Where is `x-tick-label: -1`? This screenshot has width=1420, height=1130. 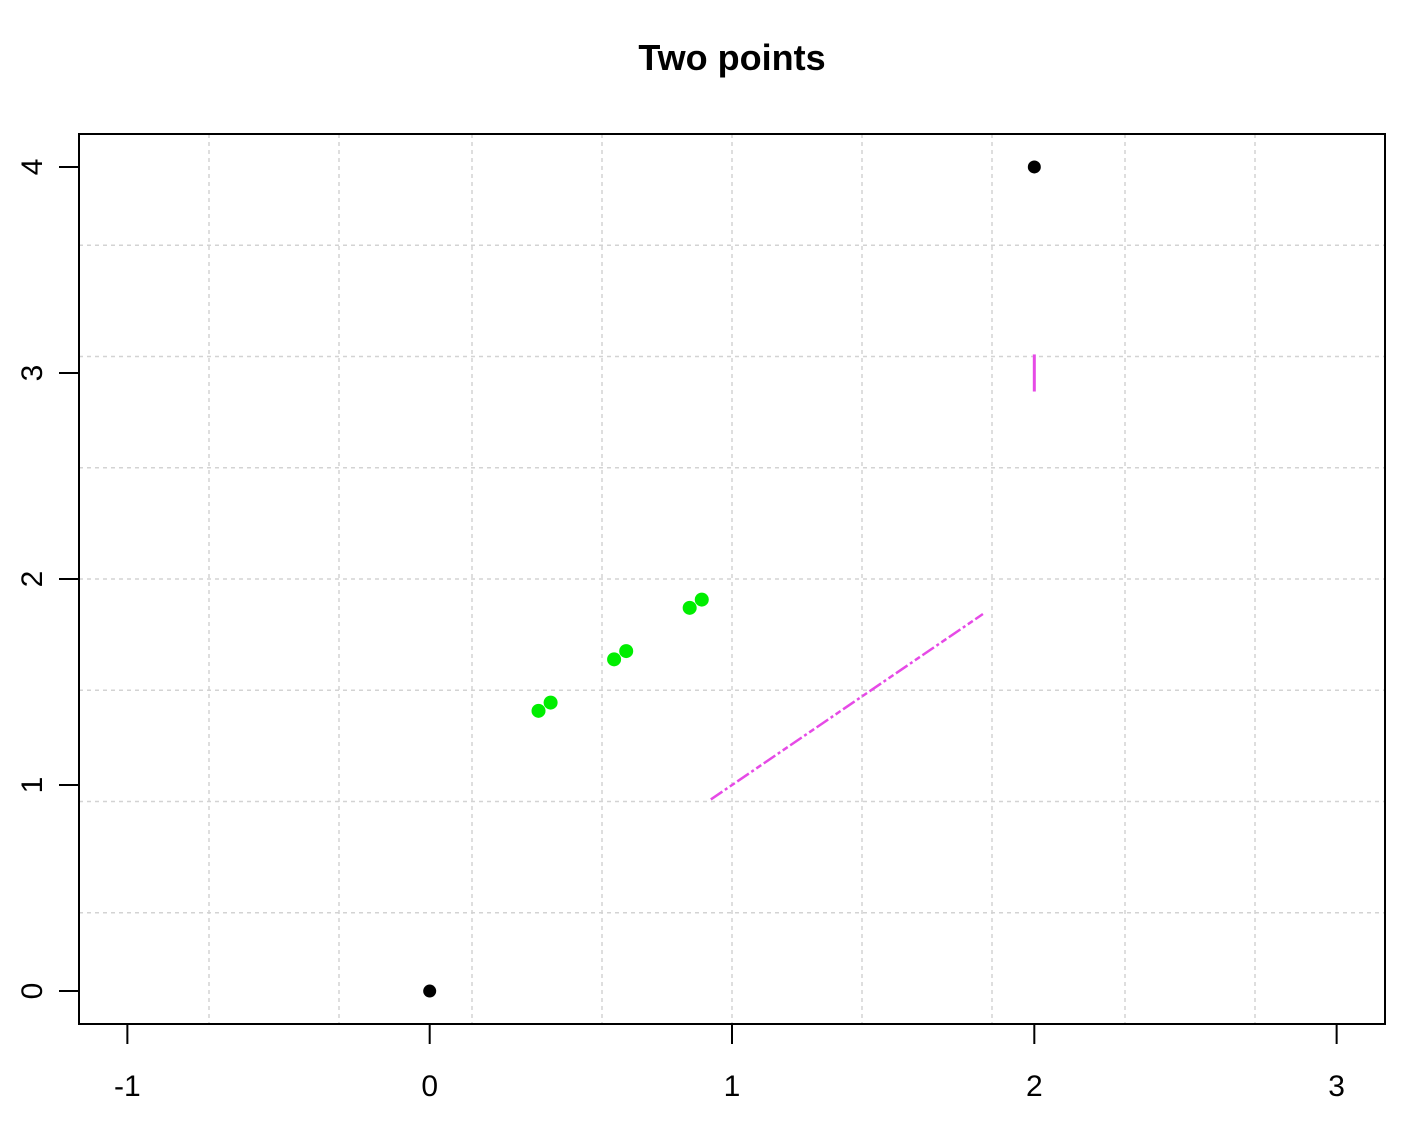 x-tick-label: -1 is located at coordinates (127, 1086).